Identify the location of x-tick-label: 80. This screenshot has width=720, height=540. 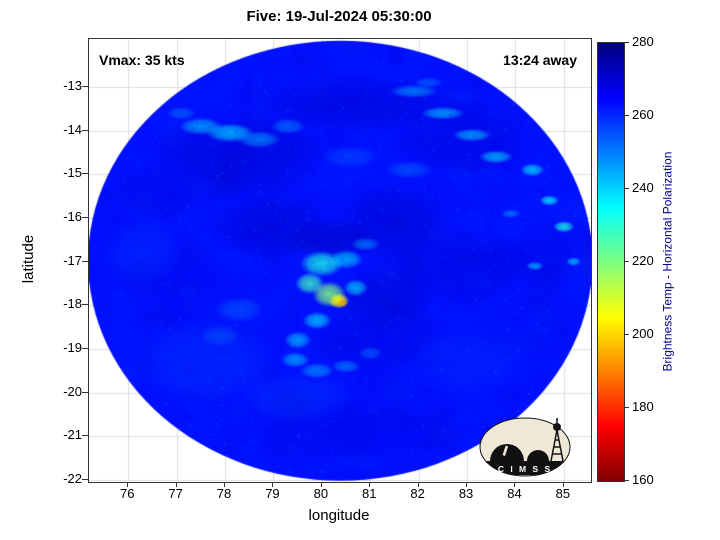
(321, 493).